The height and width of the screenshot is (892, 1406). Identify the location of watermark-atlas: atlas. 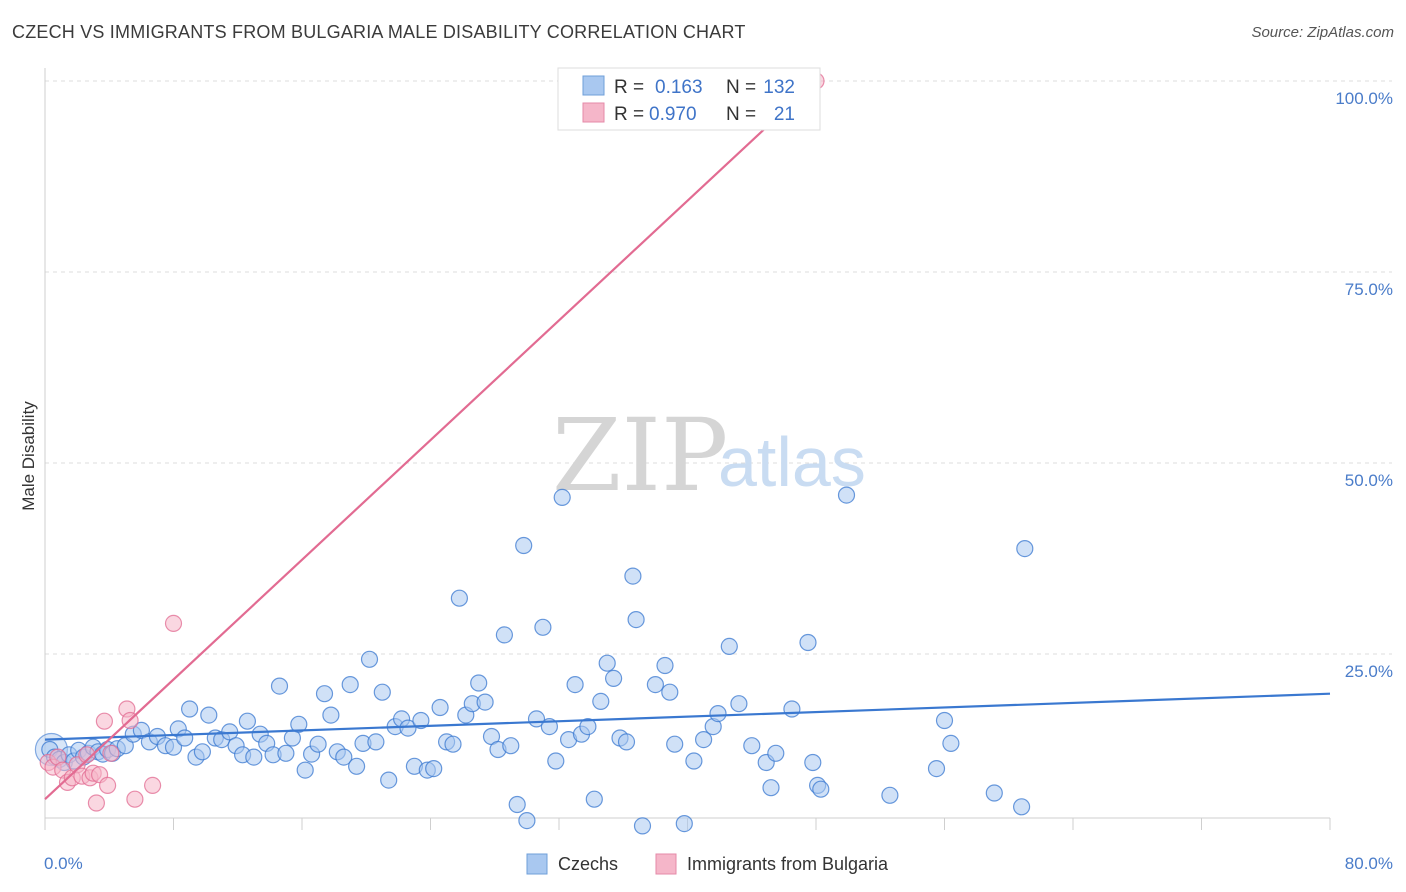
(792, 462).